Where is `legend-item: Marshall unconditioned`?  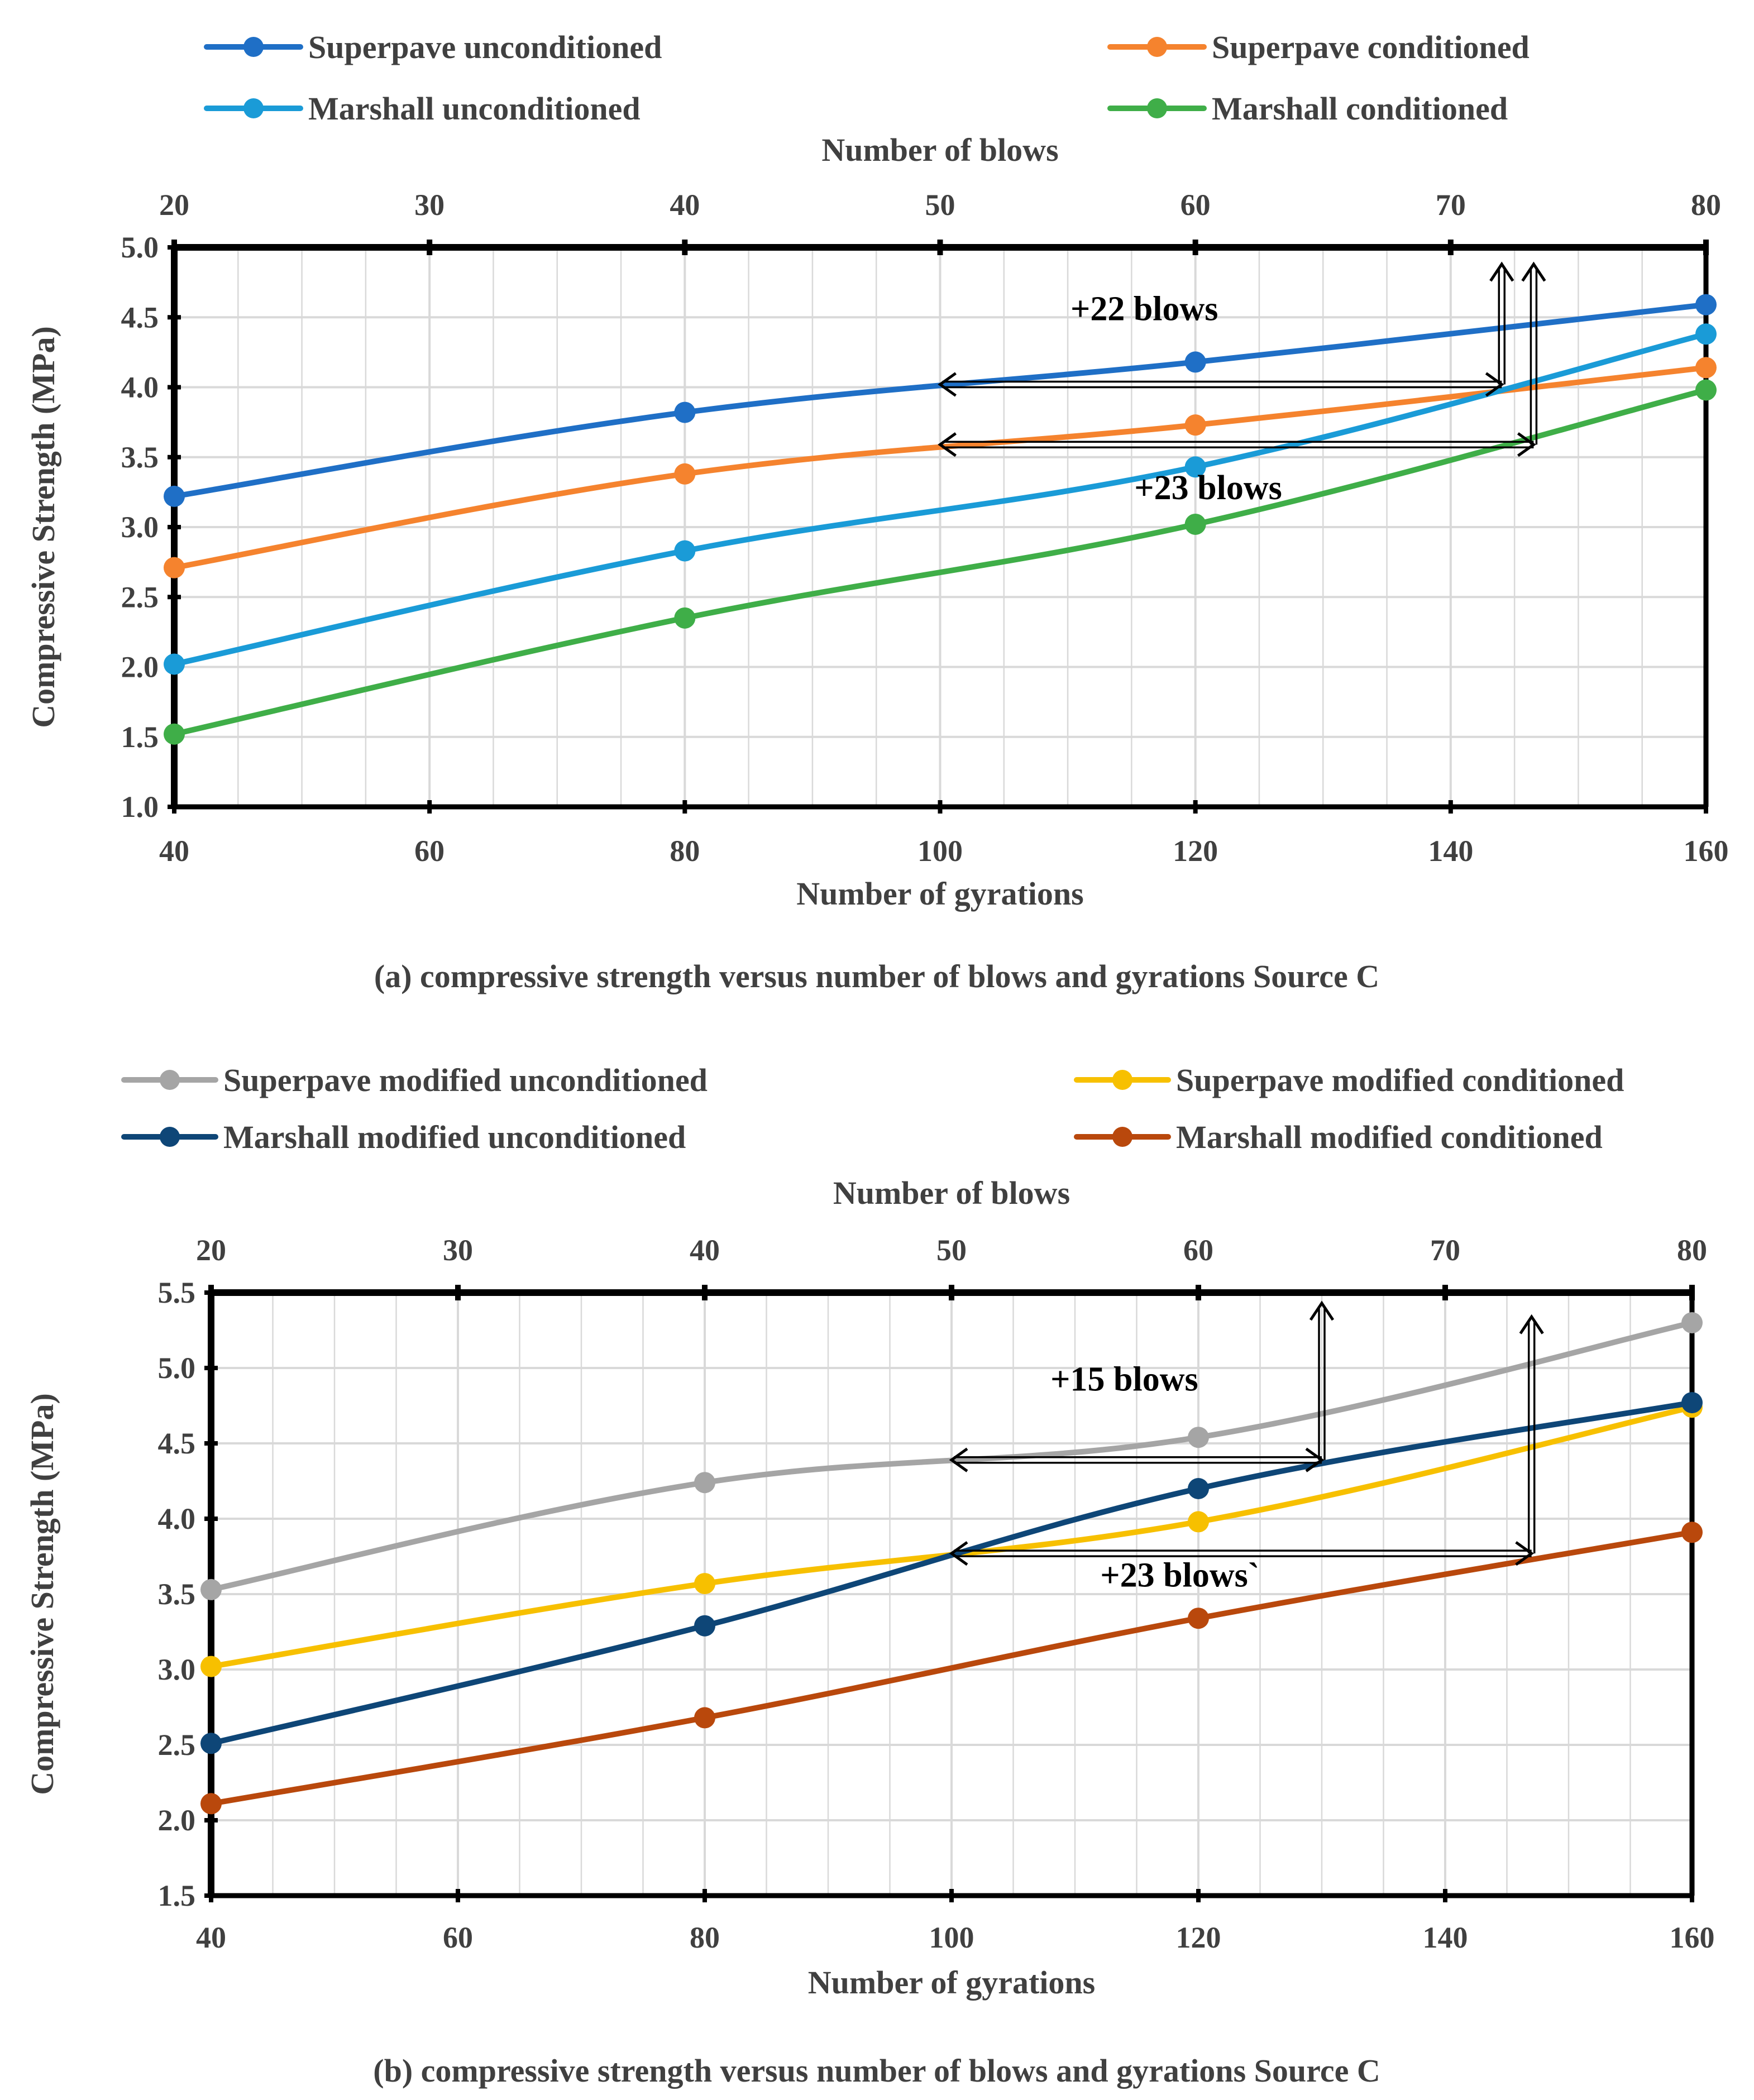
legend-item: Marshall unconditioned is located at coordinates (423, 108).